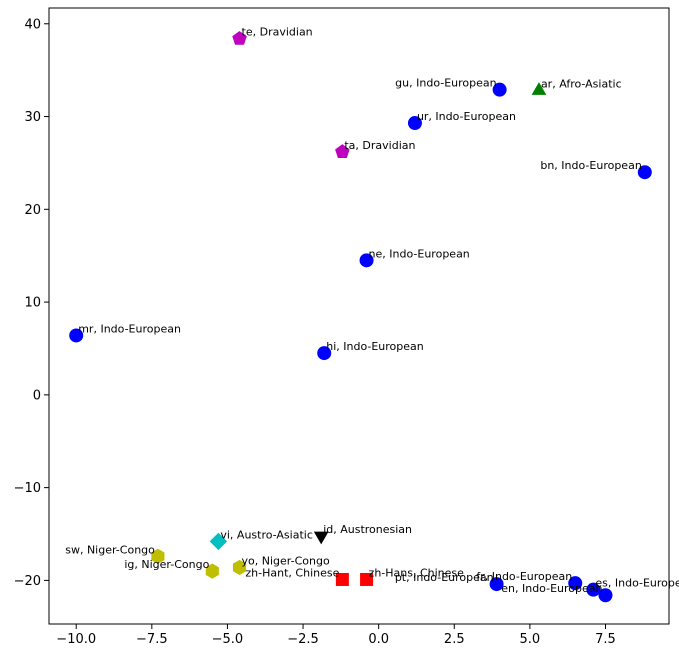  Describe the element at coordinates (524, 576) in the screenshot. I see `point-label-fr: fr, Indo-European` at that location.